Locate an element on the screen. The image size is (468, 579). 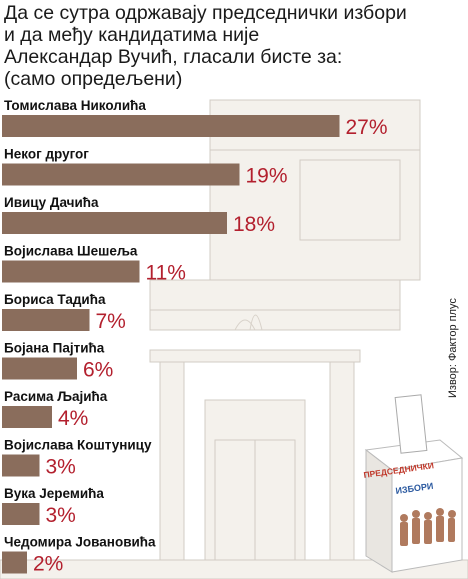
value-label: 7% is located at coordinates (111, 321).